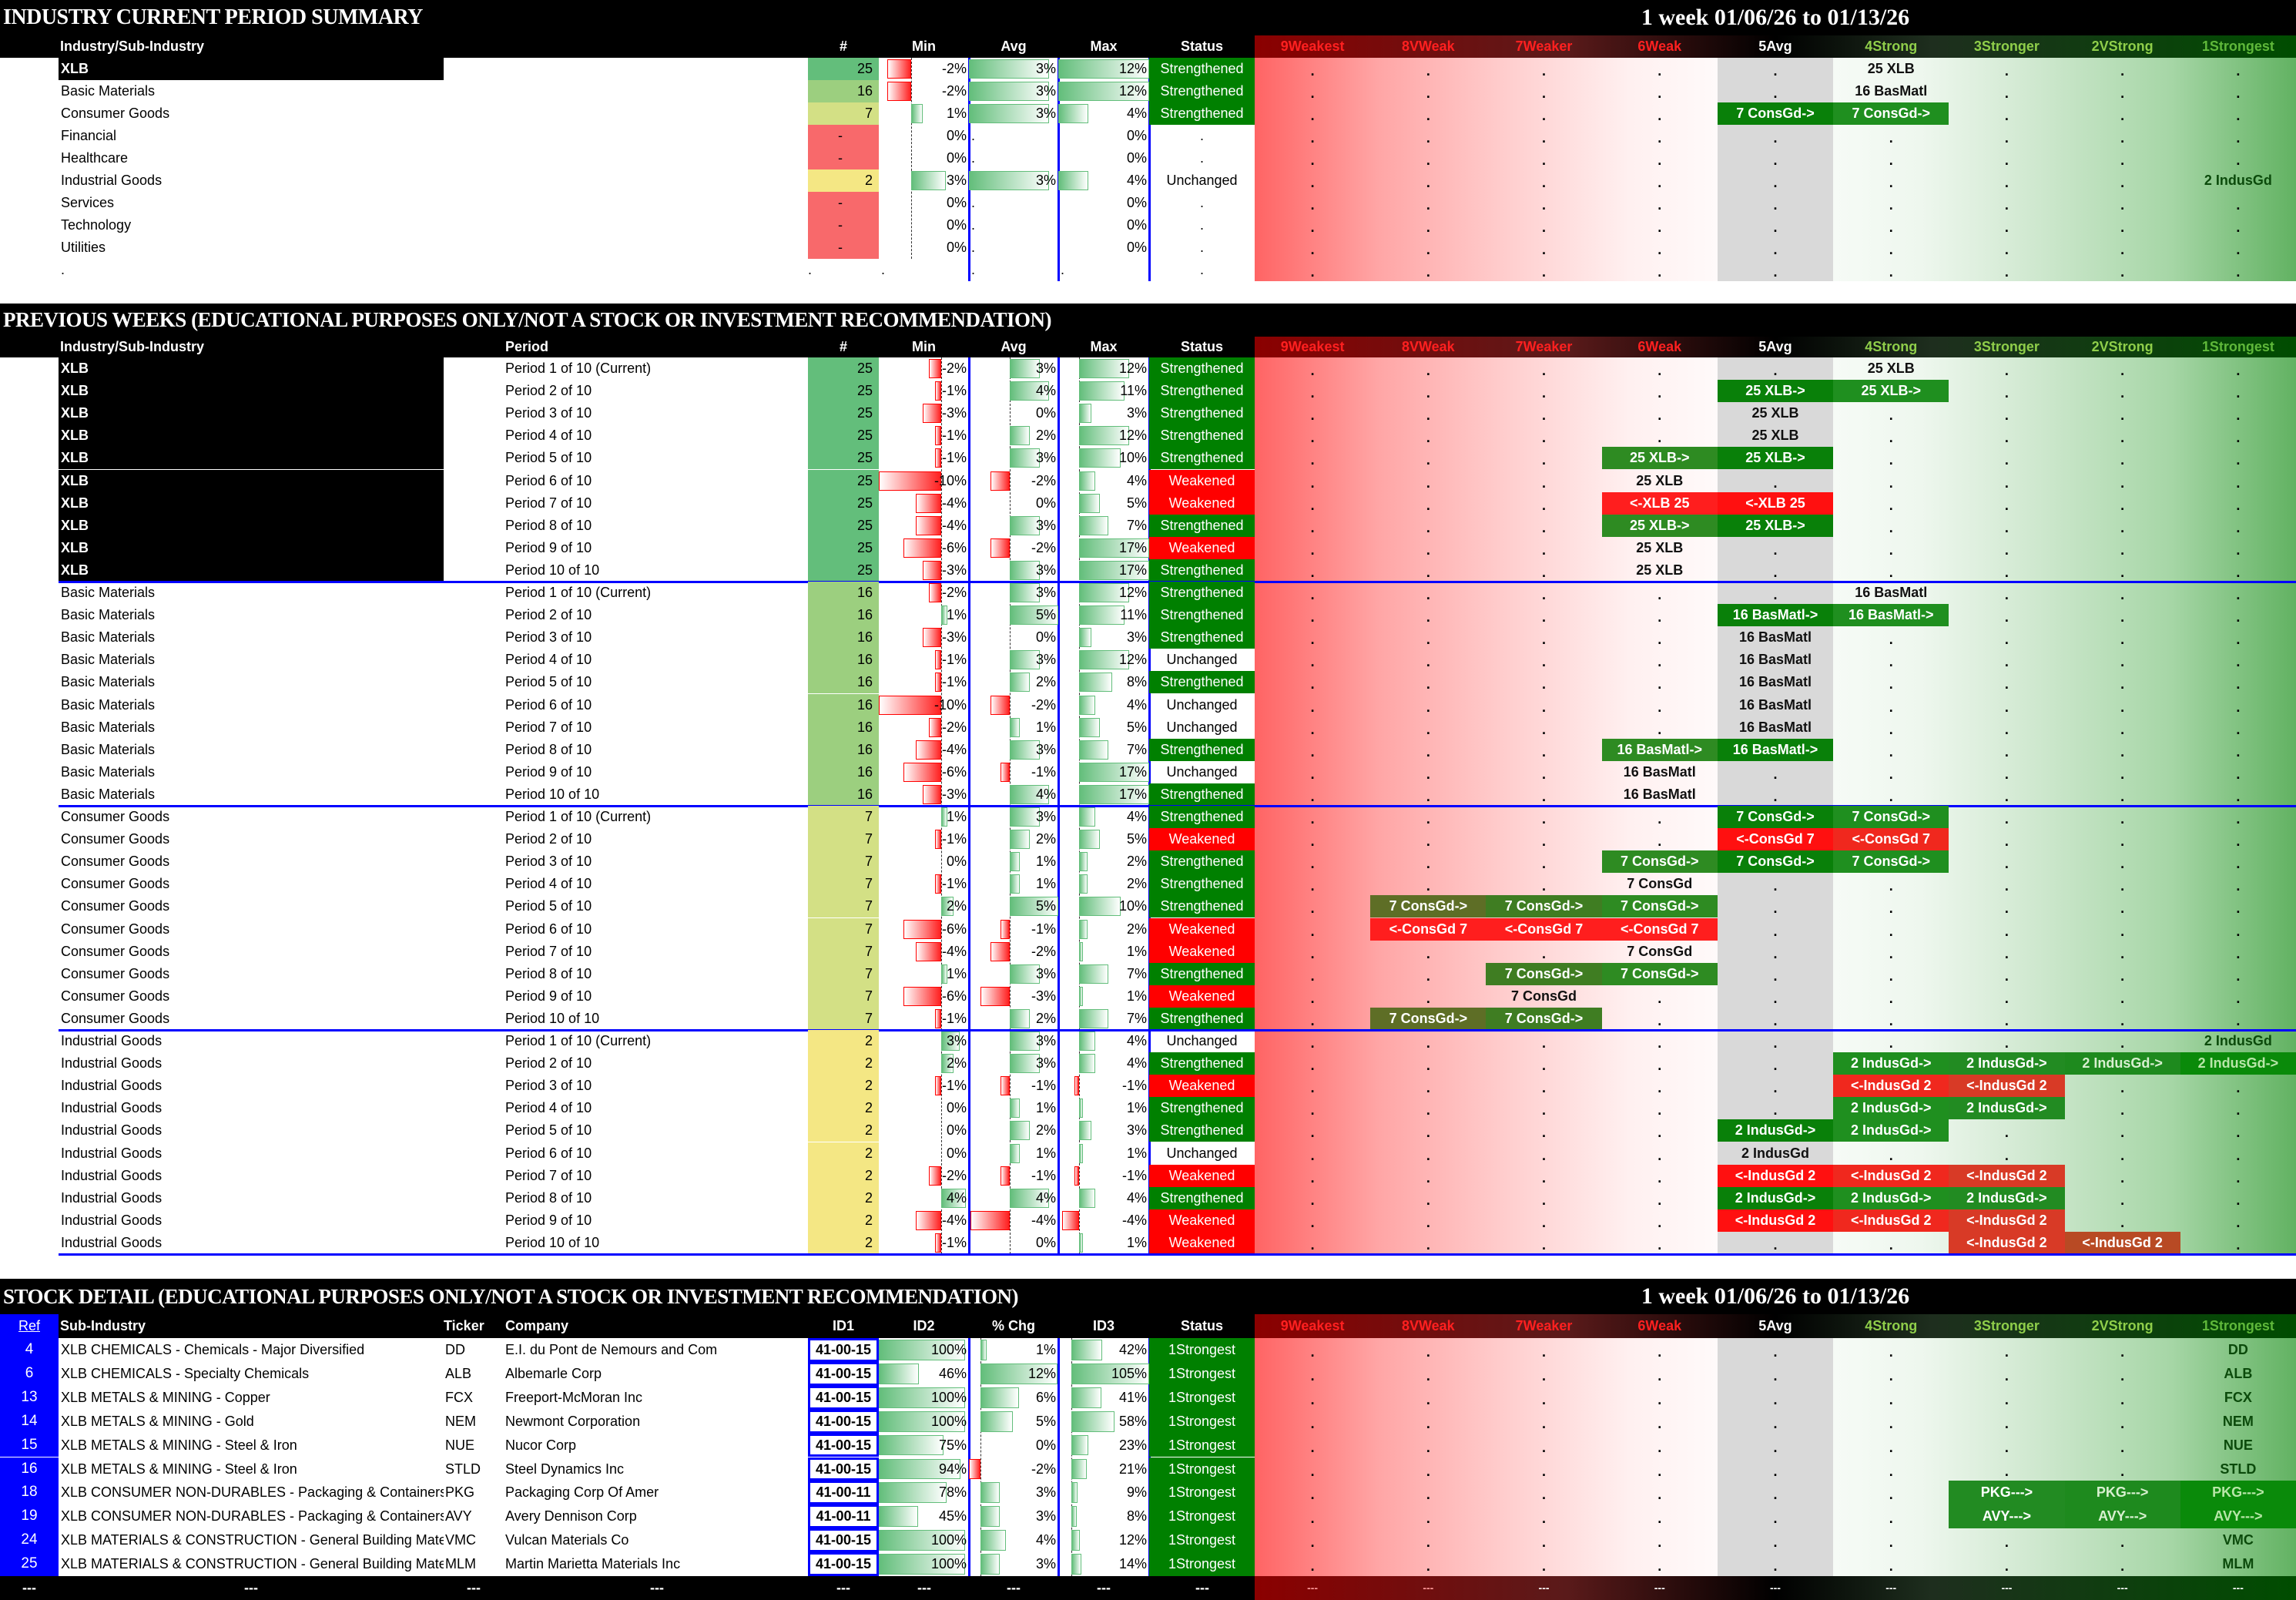 This screenshot has height=1600, width=2296. Describe the element at coordinates (2238, 1040) in the screenshot. I see `grid-cell-plain: 2 IndusGd` at that location.